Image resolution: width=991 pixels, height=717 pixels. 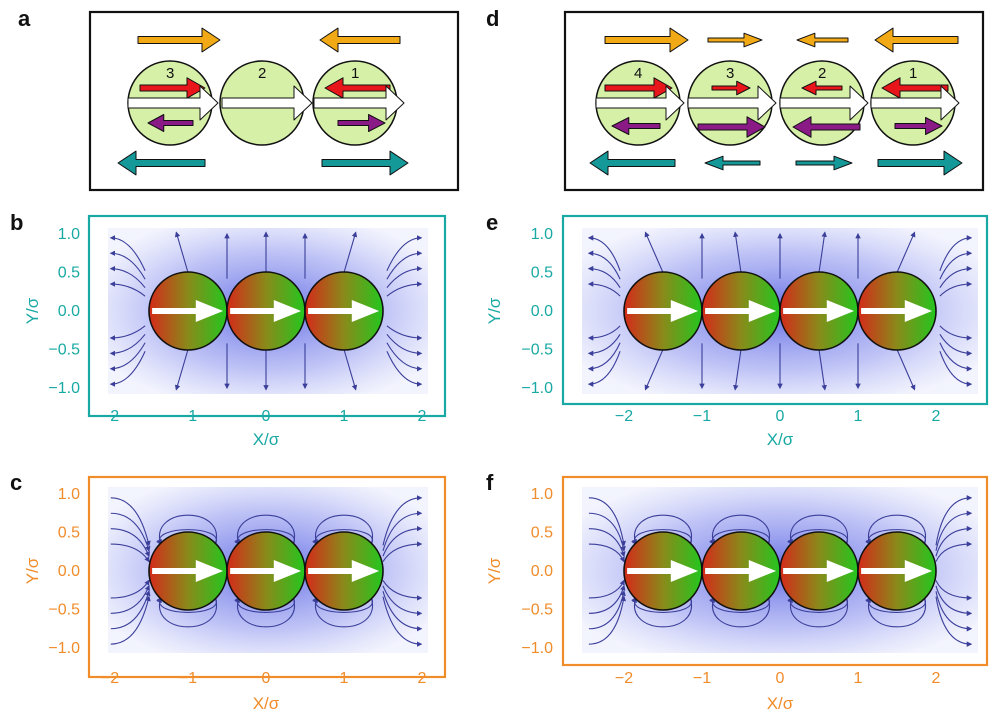 I want to click on y-axis-label: Y/σ, so click(x=494, y=570).